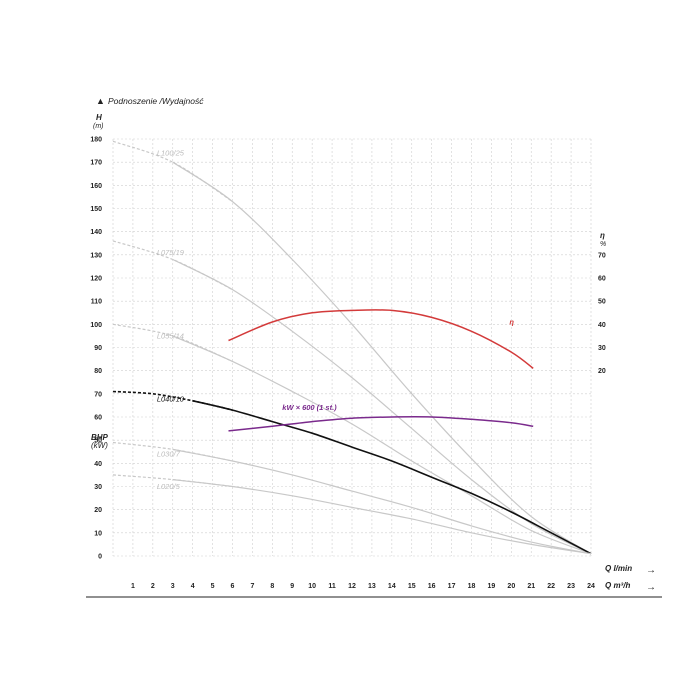 Image resolution: width=700 pixels, height=700 pixels. What do you see at coordinates (602, 302) in the screenshot?
I see `eta-tick-label: 50` at bounding box center [602, 302].